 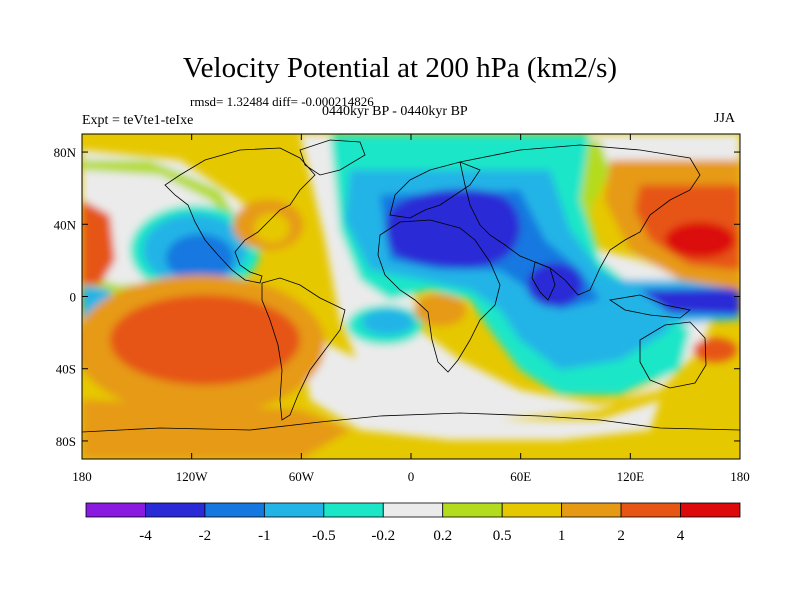 What do you see at coordinates (400, 68) in the screenshot?
I see `figure-title: Velocity Potential at 200 hPa (km2/s)` at bounding box center [400, 68].